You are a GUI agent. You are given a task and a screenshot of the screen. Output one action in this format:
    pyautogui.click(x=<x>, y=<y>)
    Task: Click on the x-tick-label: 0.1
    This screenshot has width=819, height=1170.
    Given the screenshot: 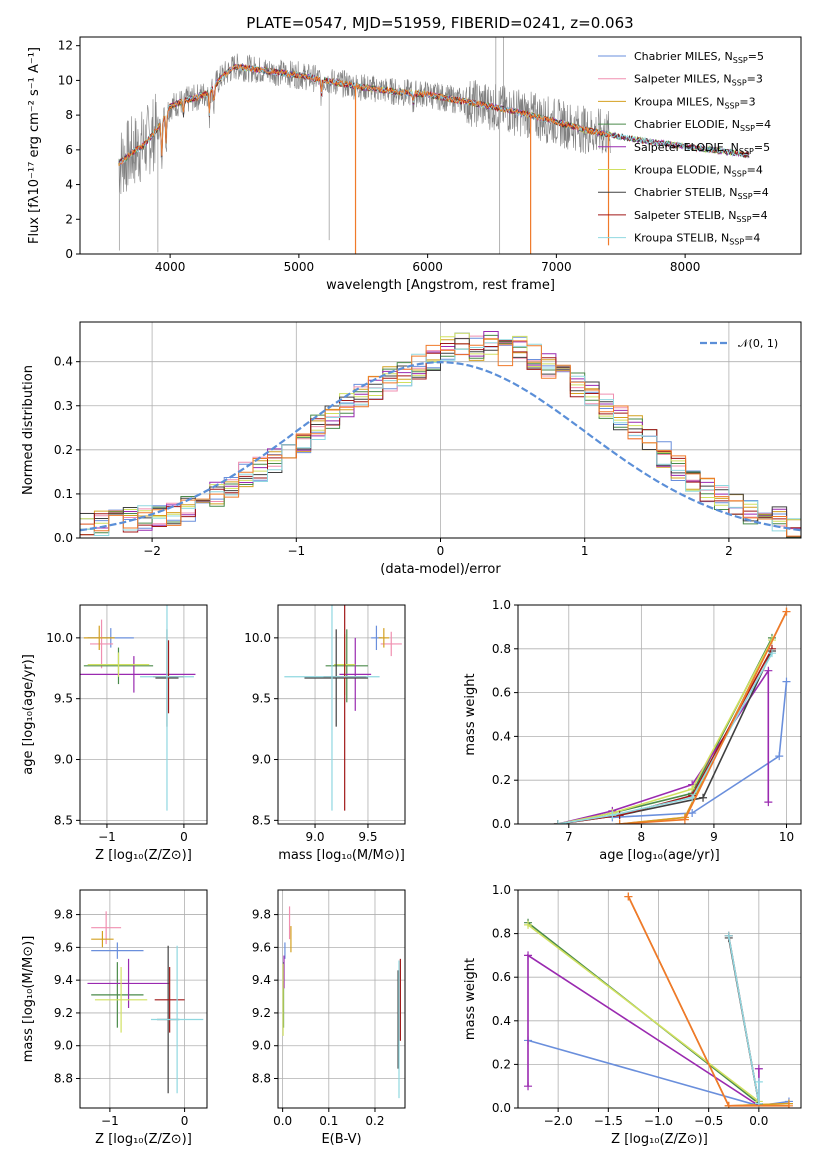 What is the action you would take?
    pyautogui.click(x=328, y=1121)
    